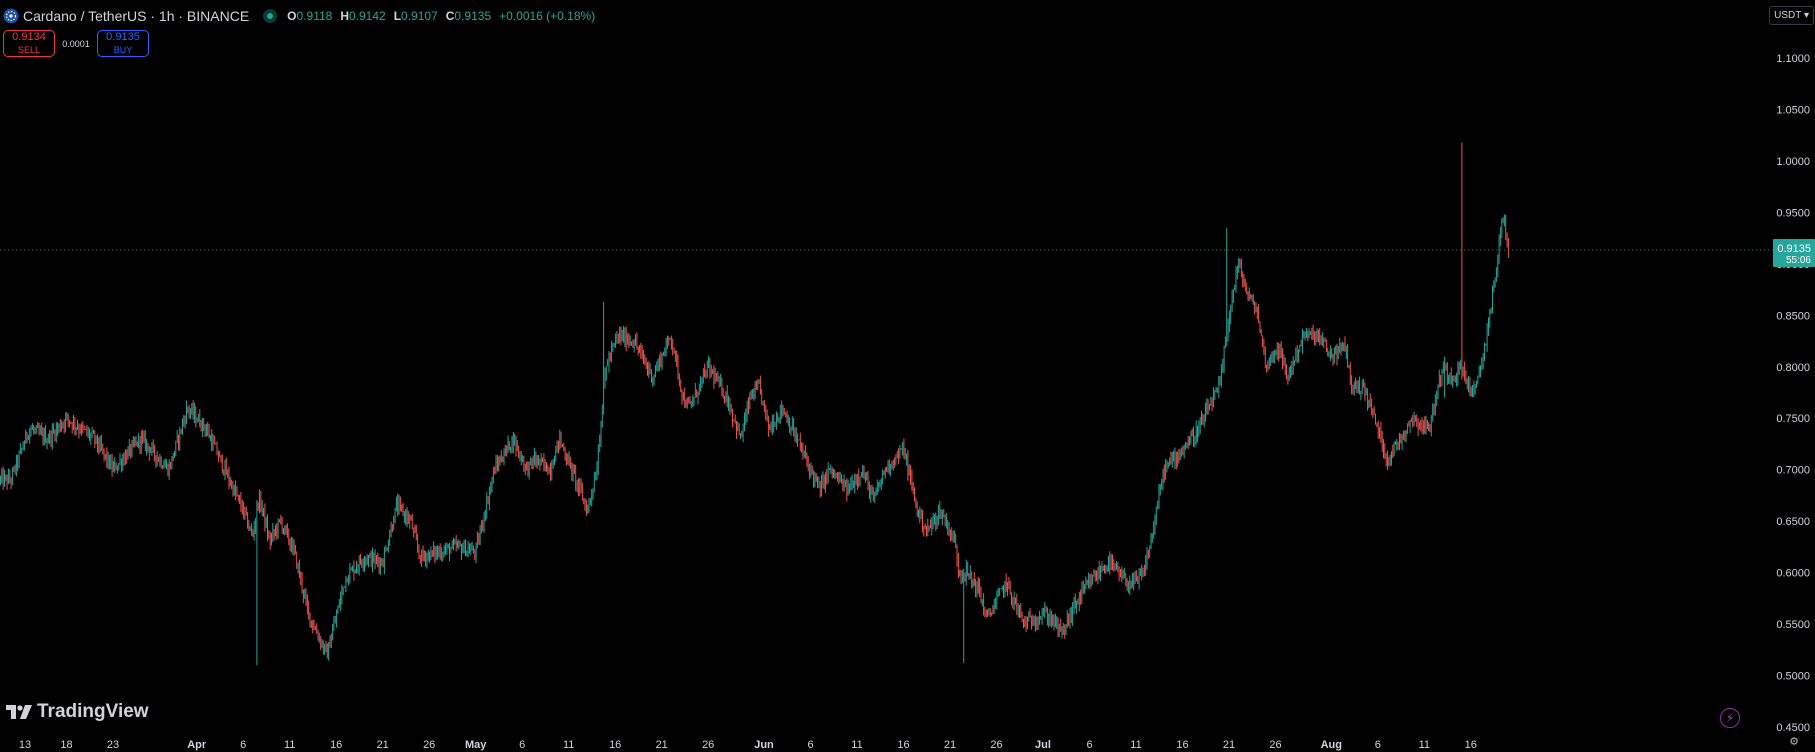 This screenshot has width=1815, height=752. What do you see at coordinates (1793, 368) in the screenshot?
I see `y-tick-label: 0.8000` at bounding box center [1793, 368].